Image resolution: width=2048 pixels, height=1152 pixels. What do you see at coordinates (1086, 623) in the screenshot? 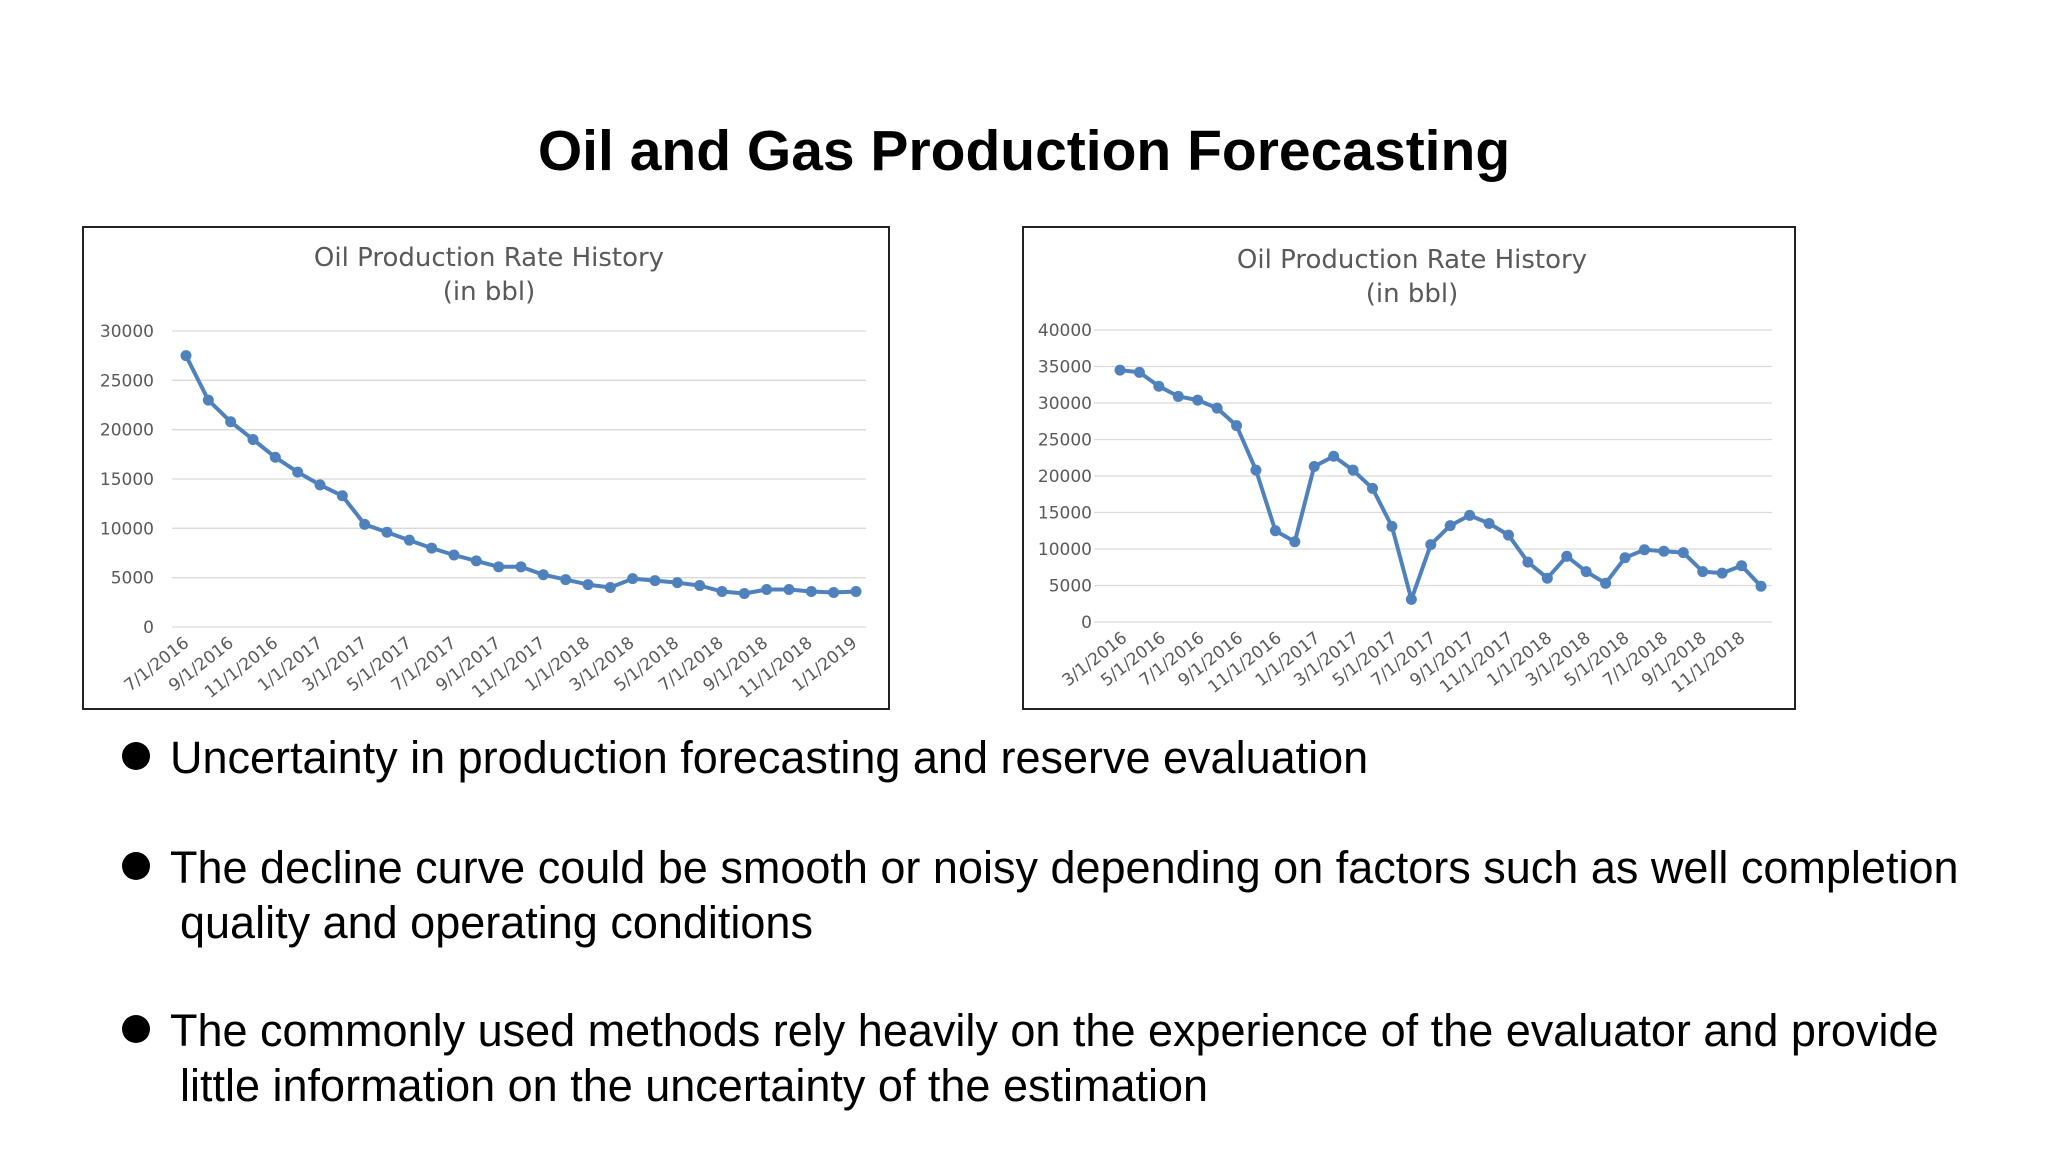
I see `chart-right-y-tick-label: 0` at bounding box center [1086, 623].